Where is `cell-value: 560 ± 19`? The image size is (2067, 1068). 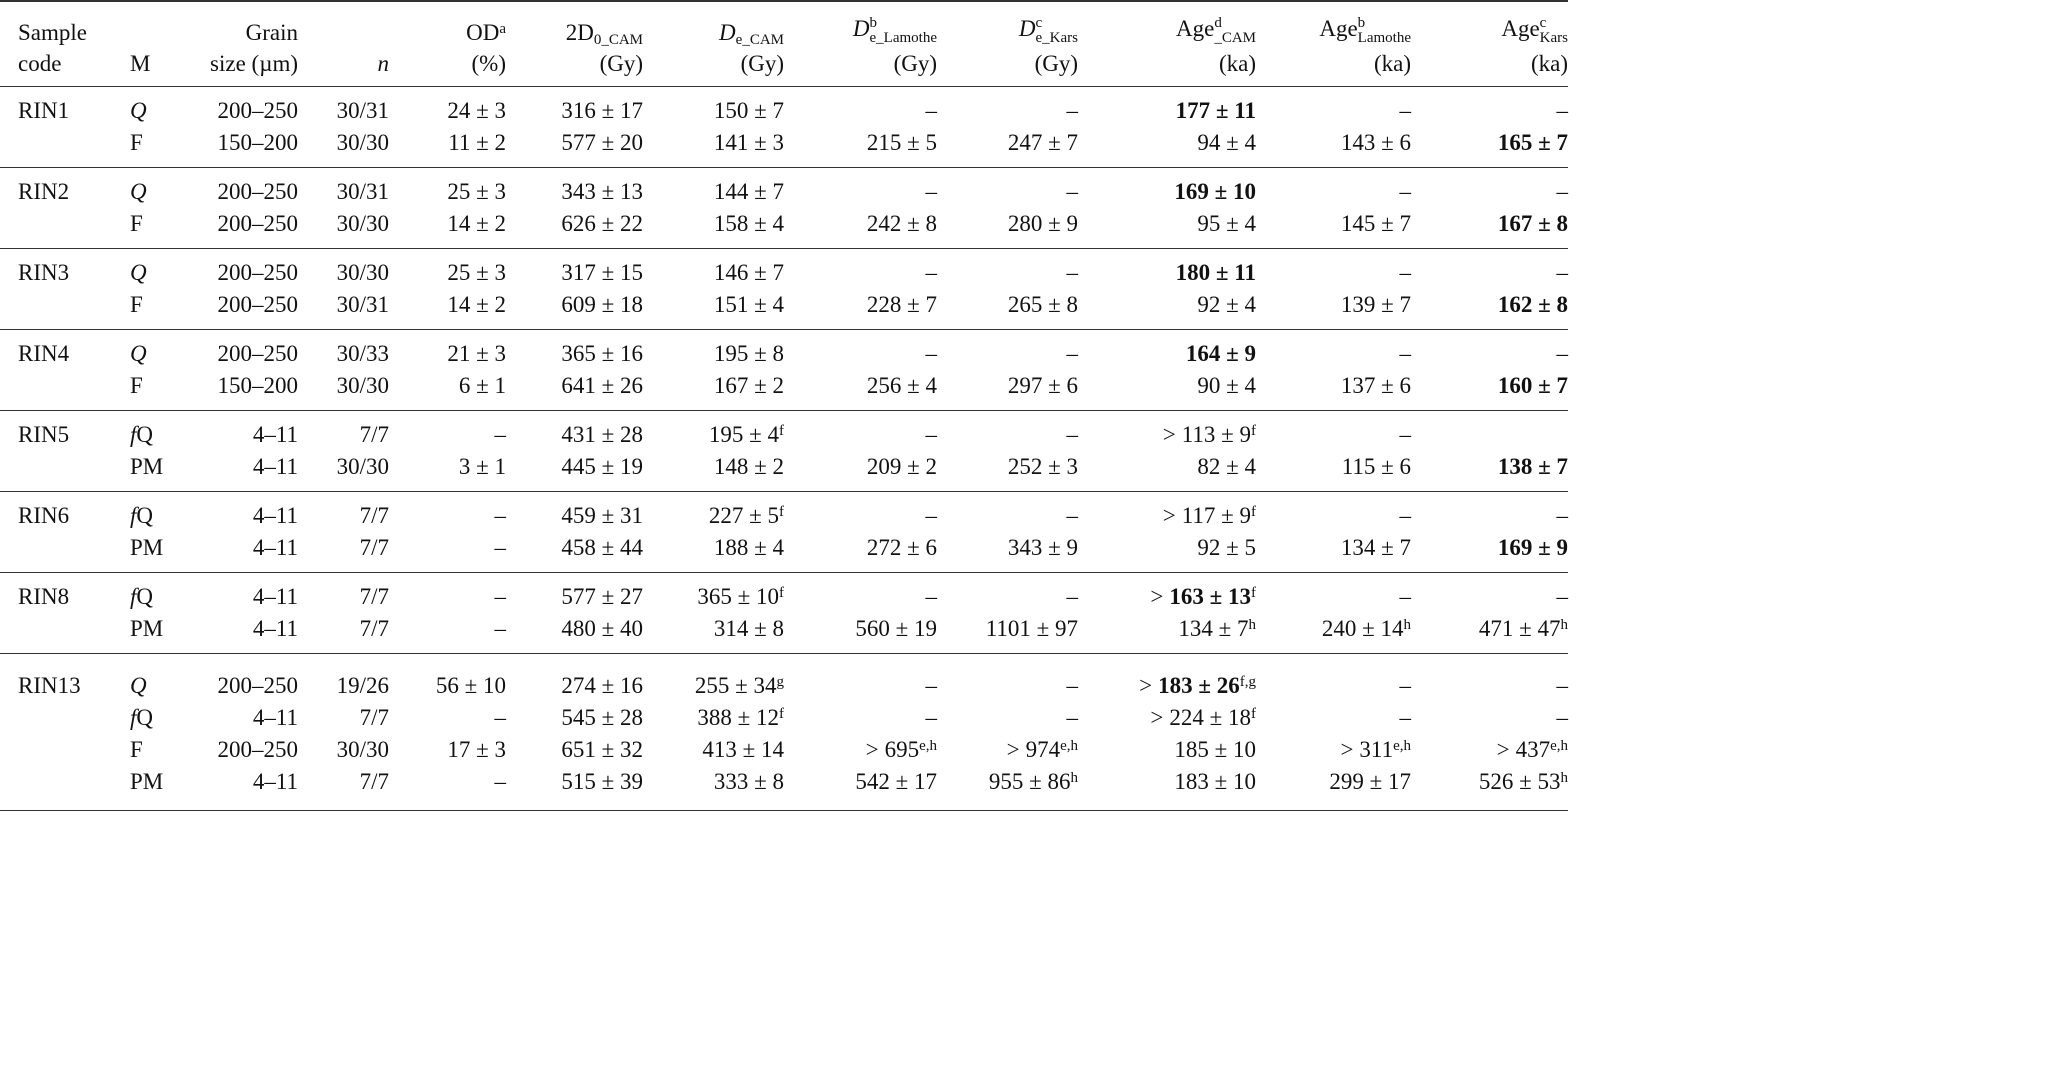 cell-value: 560 ± 19 is located at coordinates (896, 628).